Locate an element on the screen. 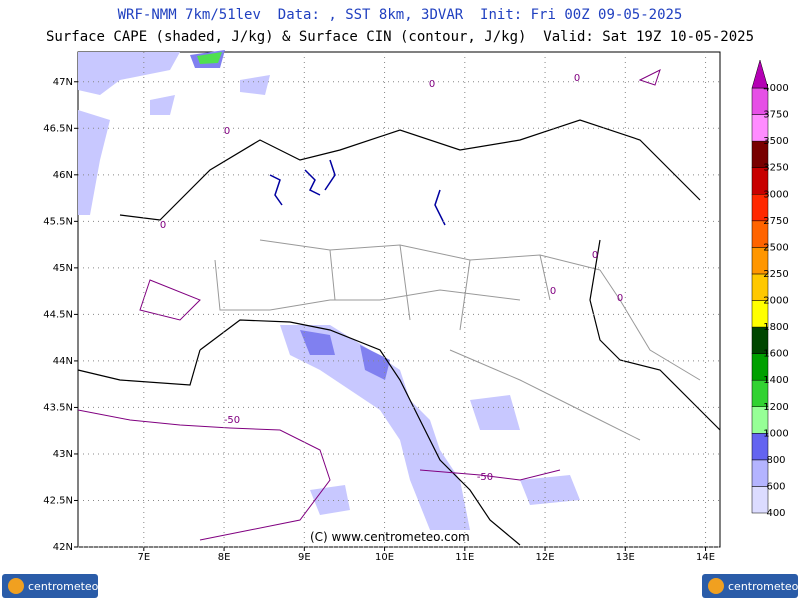 This screenshot has width=800, height=604. logo-right: centrometeo is located at coordinates (750, 586).